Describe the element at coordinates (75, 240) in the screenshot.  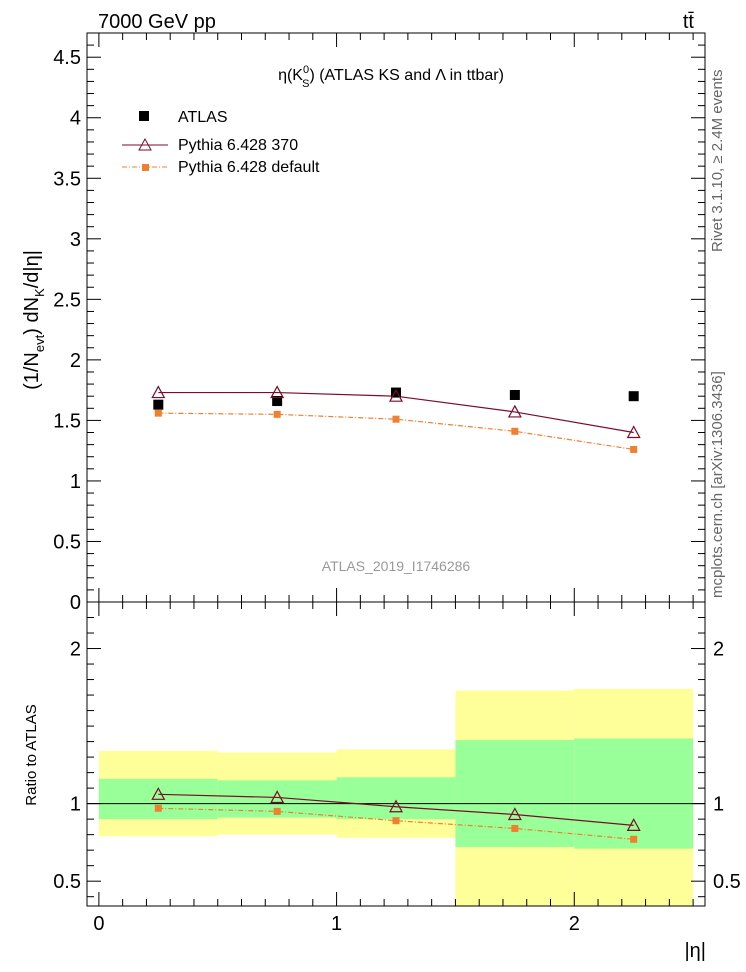
I see `main-ytick-label: 3` at that location.